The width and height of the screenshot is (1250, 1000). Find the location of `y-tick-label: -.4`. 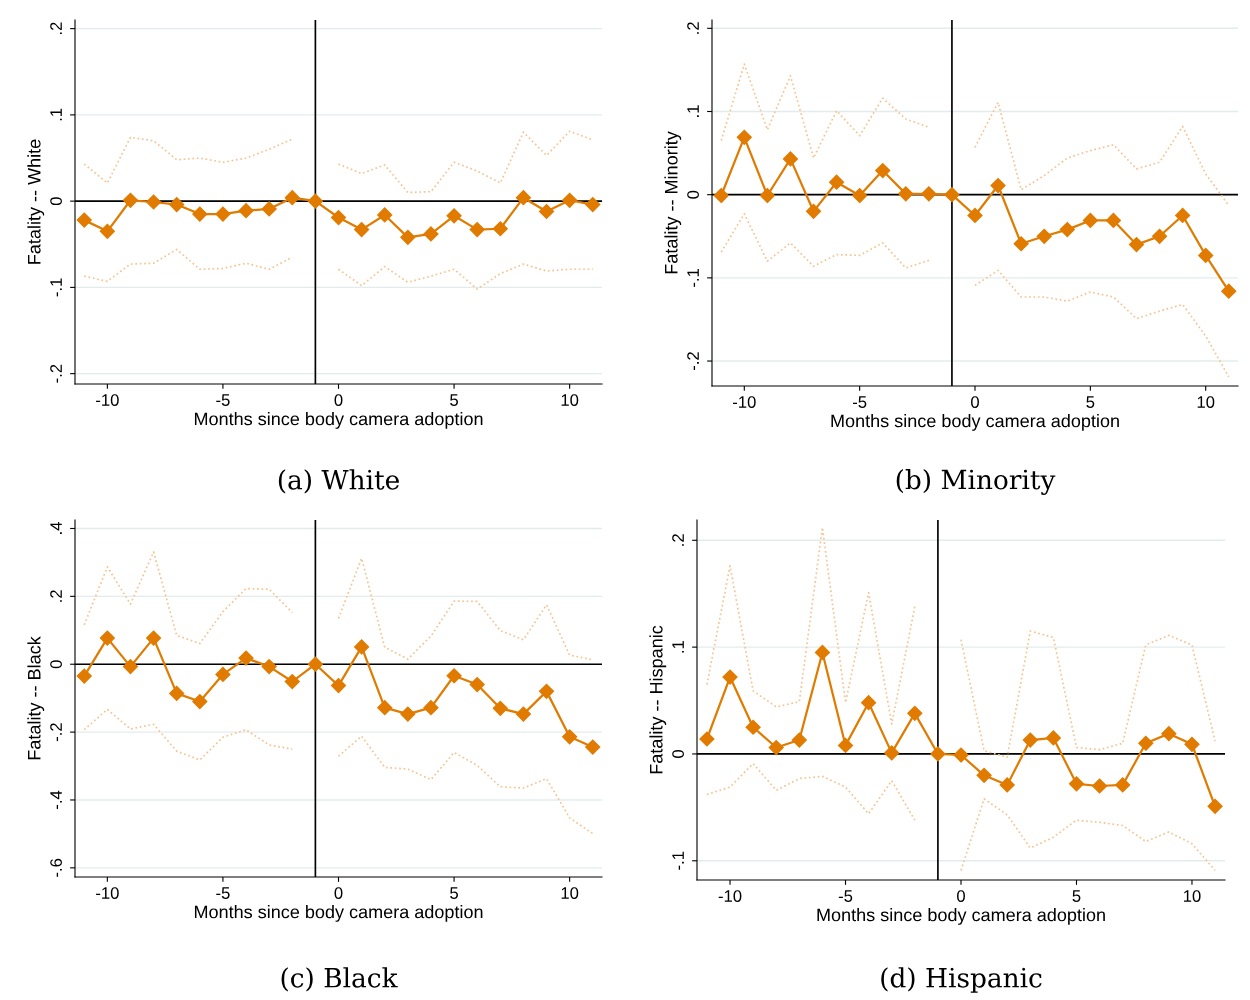

y-tick-label: -.4 is located at coordinates (56, 799).